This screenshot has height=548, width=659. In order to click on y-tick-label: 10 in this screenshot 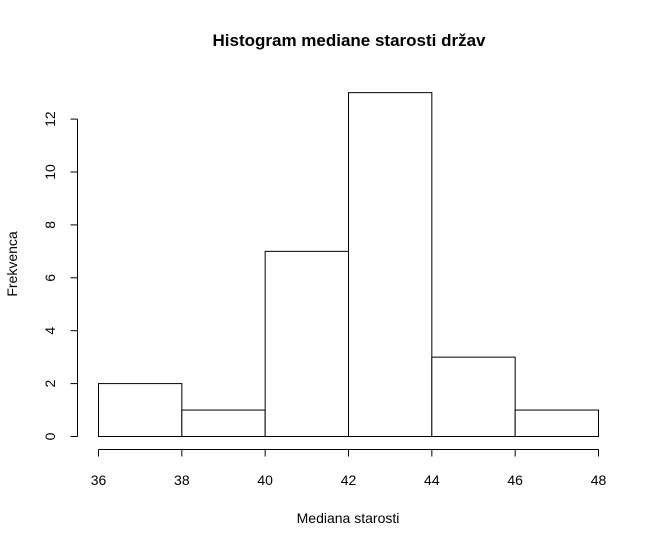, I will do `click(50, 172)`.